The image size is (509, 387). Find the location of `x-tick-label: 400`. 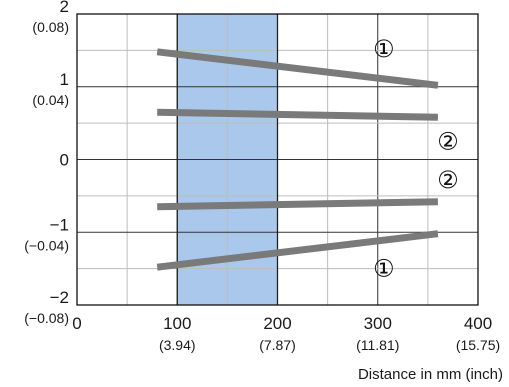

x-tick-label: 400 is located at coordinates (478, 323).